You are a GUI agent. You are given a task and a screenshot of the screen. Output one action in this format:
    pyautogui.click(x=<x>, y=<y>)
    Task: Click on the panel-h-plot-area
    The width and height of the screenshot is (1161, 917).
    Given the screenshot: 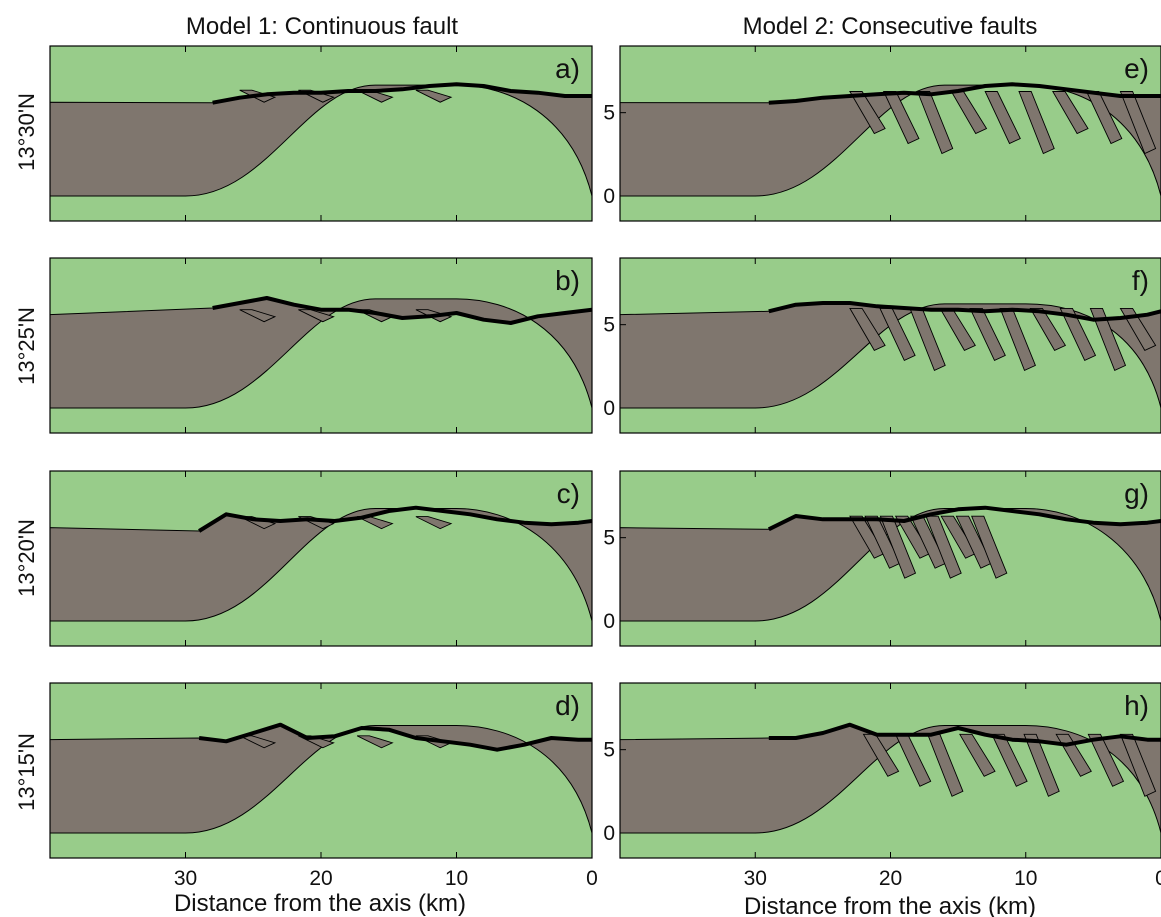 What is the action you would take?
    pyautogui.click(x=890, y=770)
    